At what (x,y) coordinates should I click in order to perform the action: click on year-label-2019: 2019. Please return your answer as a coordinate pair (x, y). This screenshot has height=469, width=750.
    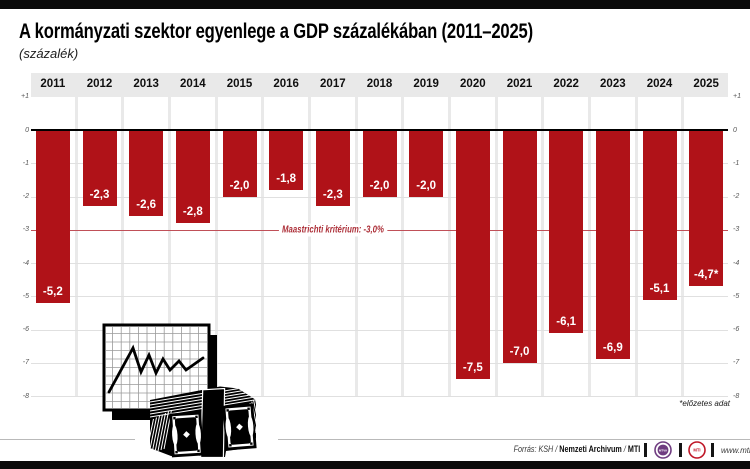
    Looking at the image, I should click on (426, 84).